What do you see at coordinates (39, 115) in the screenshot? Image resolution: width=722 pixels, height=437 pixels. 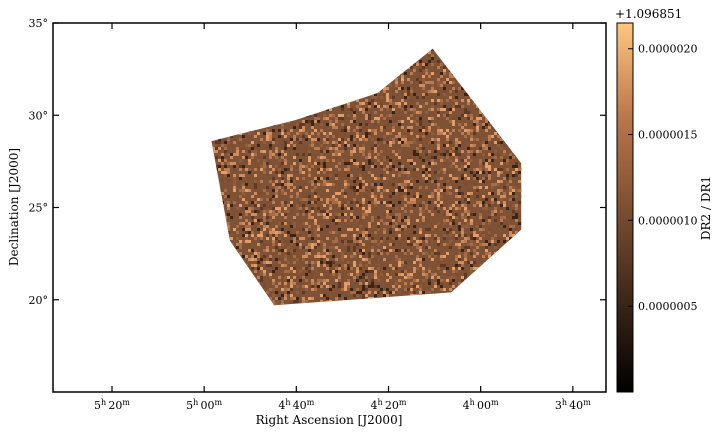 I see `y-tick-label: 30°` at bounding box center [39, 115].